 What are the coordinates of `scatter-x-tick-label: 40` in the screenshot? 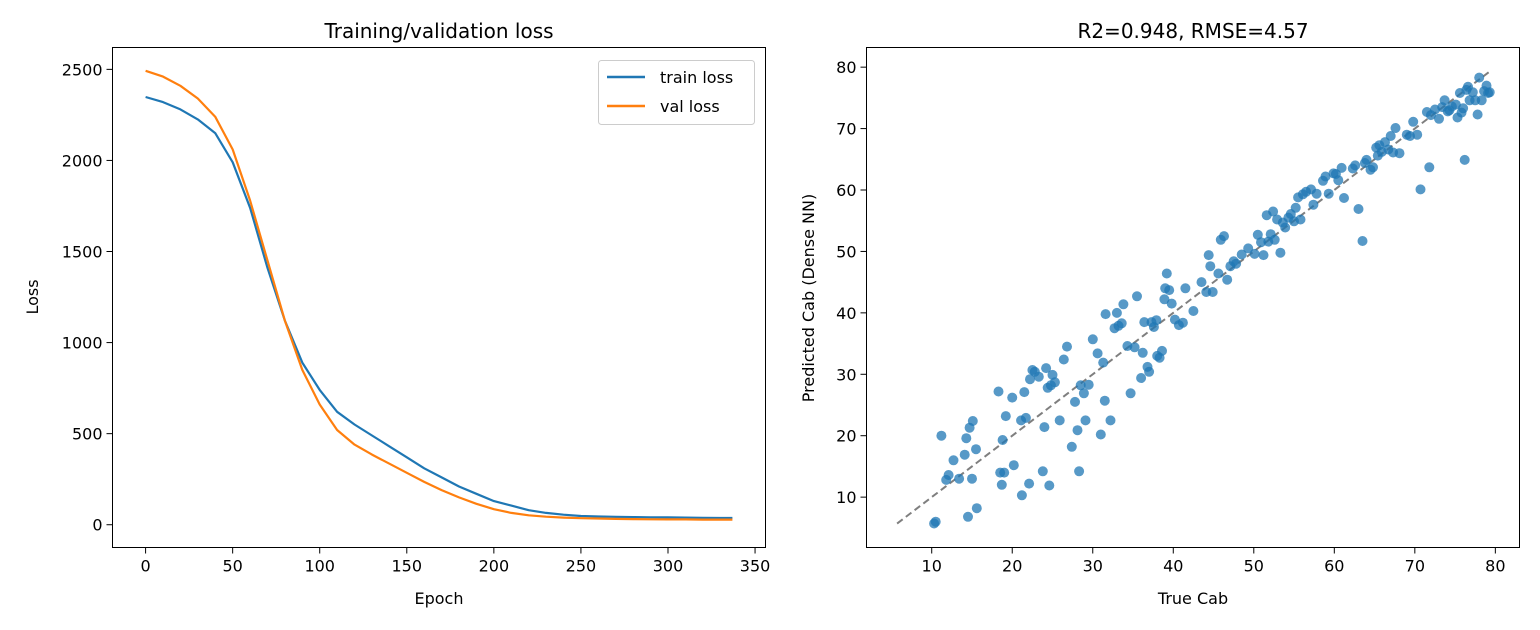 It's located at (1173, 566).